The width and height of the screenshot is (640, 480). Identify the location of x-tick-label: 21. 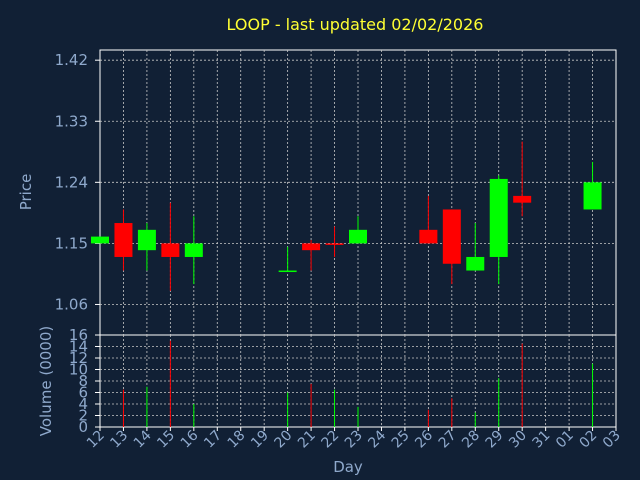
(307, 440).